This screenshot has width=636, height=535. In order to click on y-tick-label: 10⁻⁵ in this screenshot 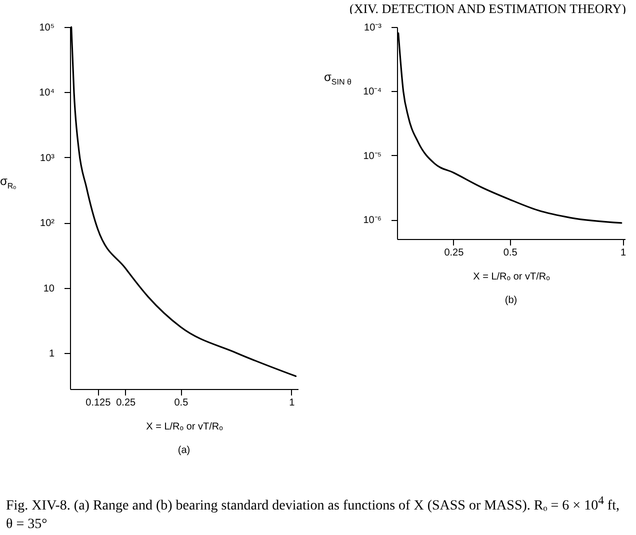, I will do `click(372, 156)`.